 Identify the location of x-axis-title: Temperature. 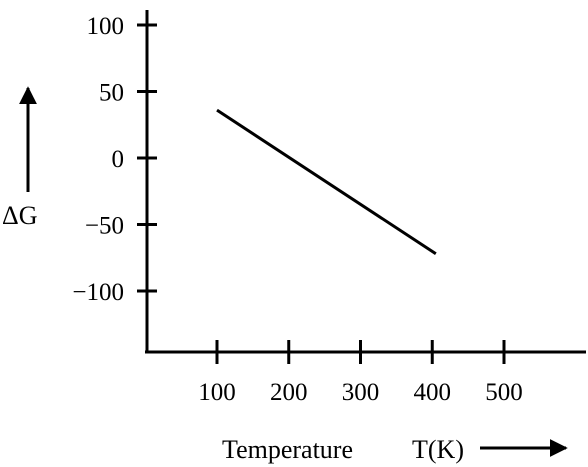
(287, 449).